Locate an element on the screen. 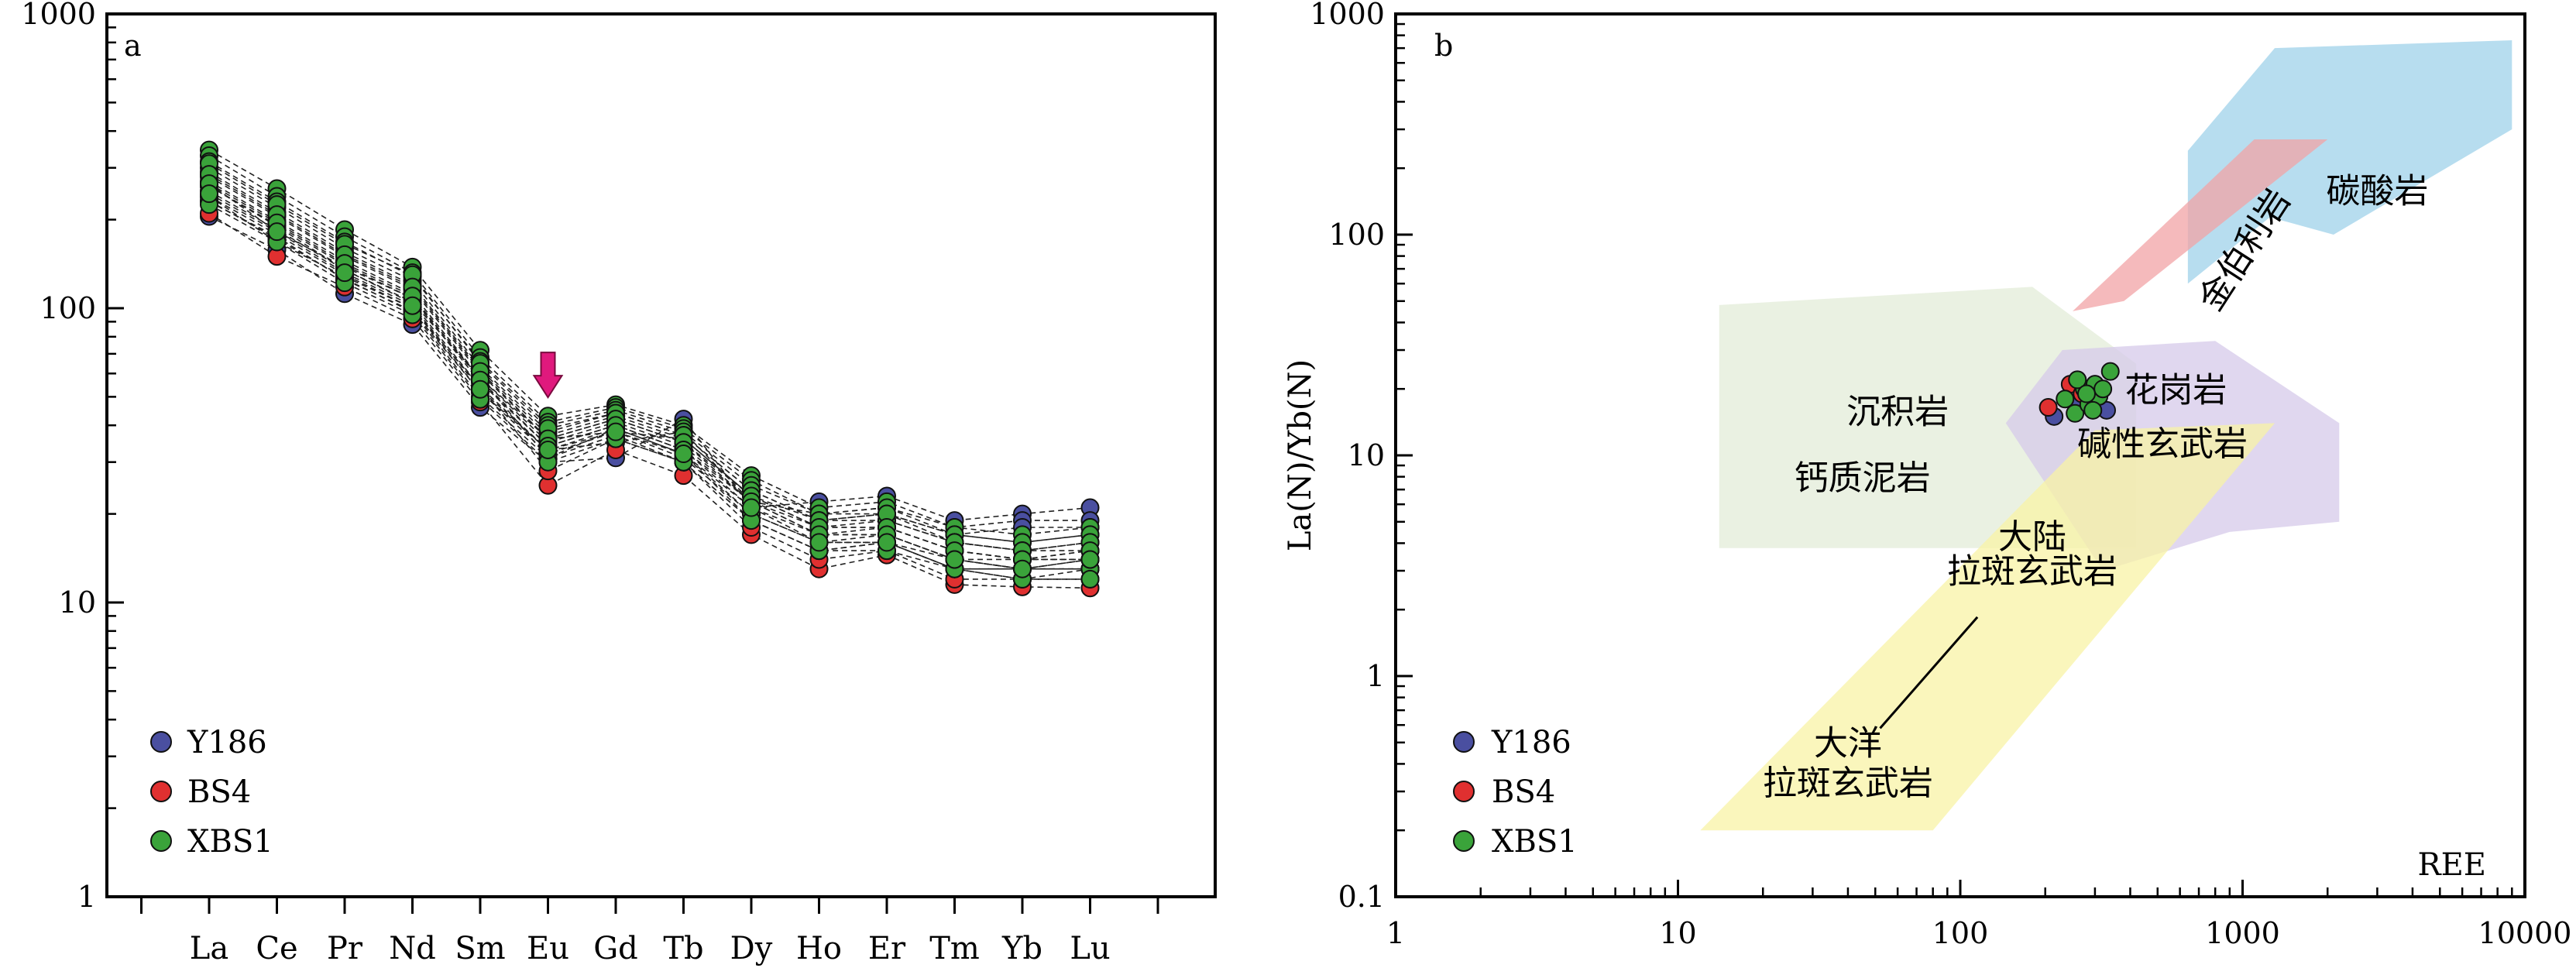 This screenshot has width=2576, height=968. x-tick-label: Eu is located at coordinates (548, 948).